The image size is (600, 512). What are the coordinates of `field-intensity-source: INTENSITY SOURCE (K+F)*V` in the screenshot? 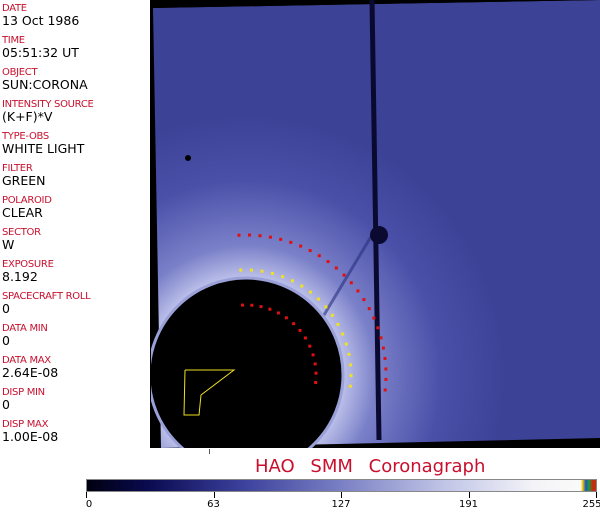 It's located at (48, 111).